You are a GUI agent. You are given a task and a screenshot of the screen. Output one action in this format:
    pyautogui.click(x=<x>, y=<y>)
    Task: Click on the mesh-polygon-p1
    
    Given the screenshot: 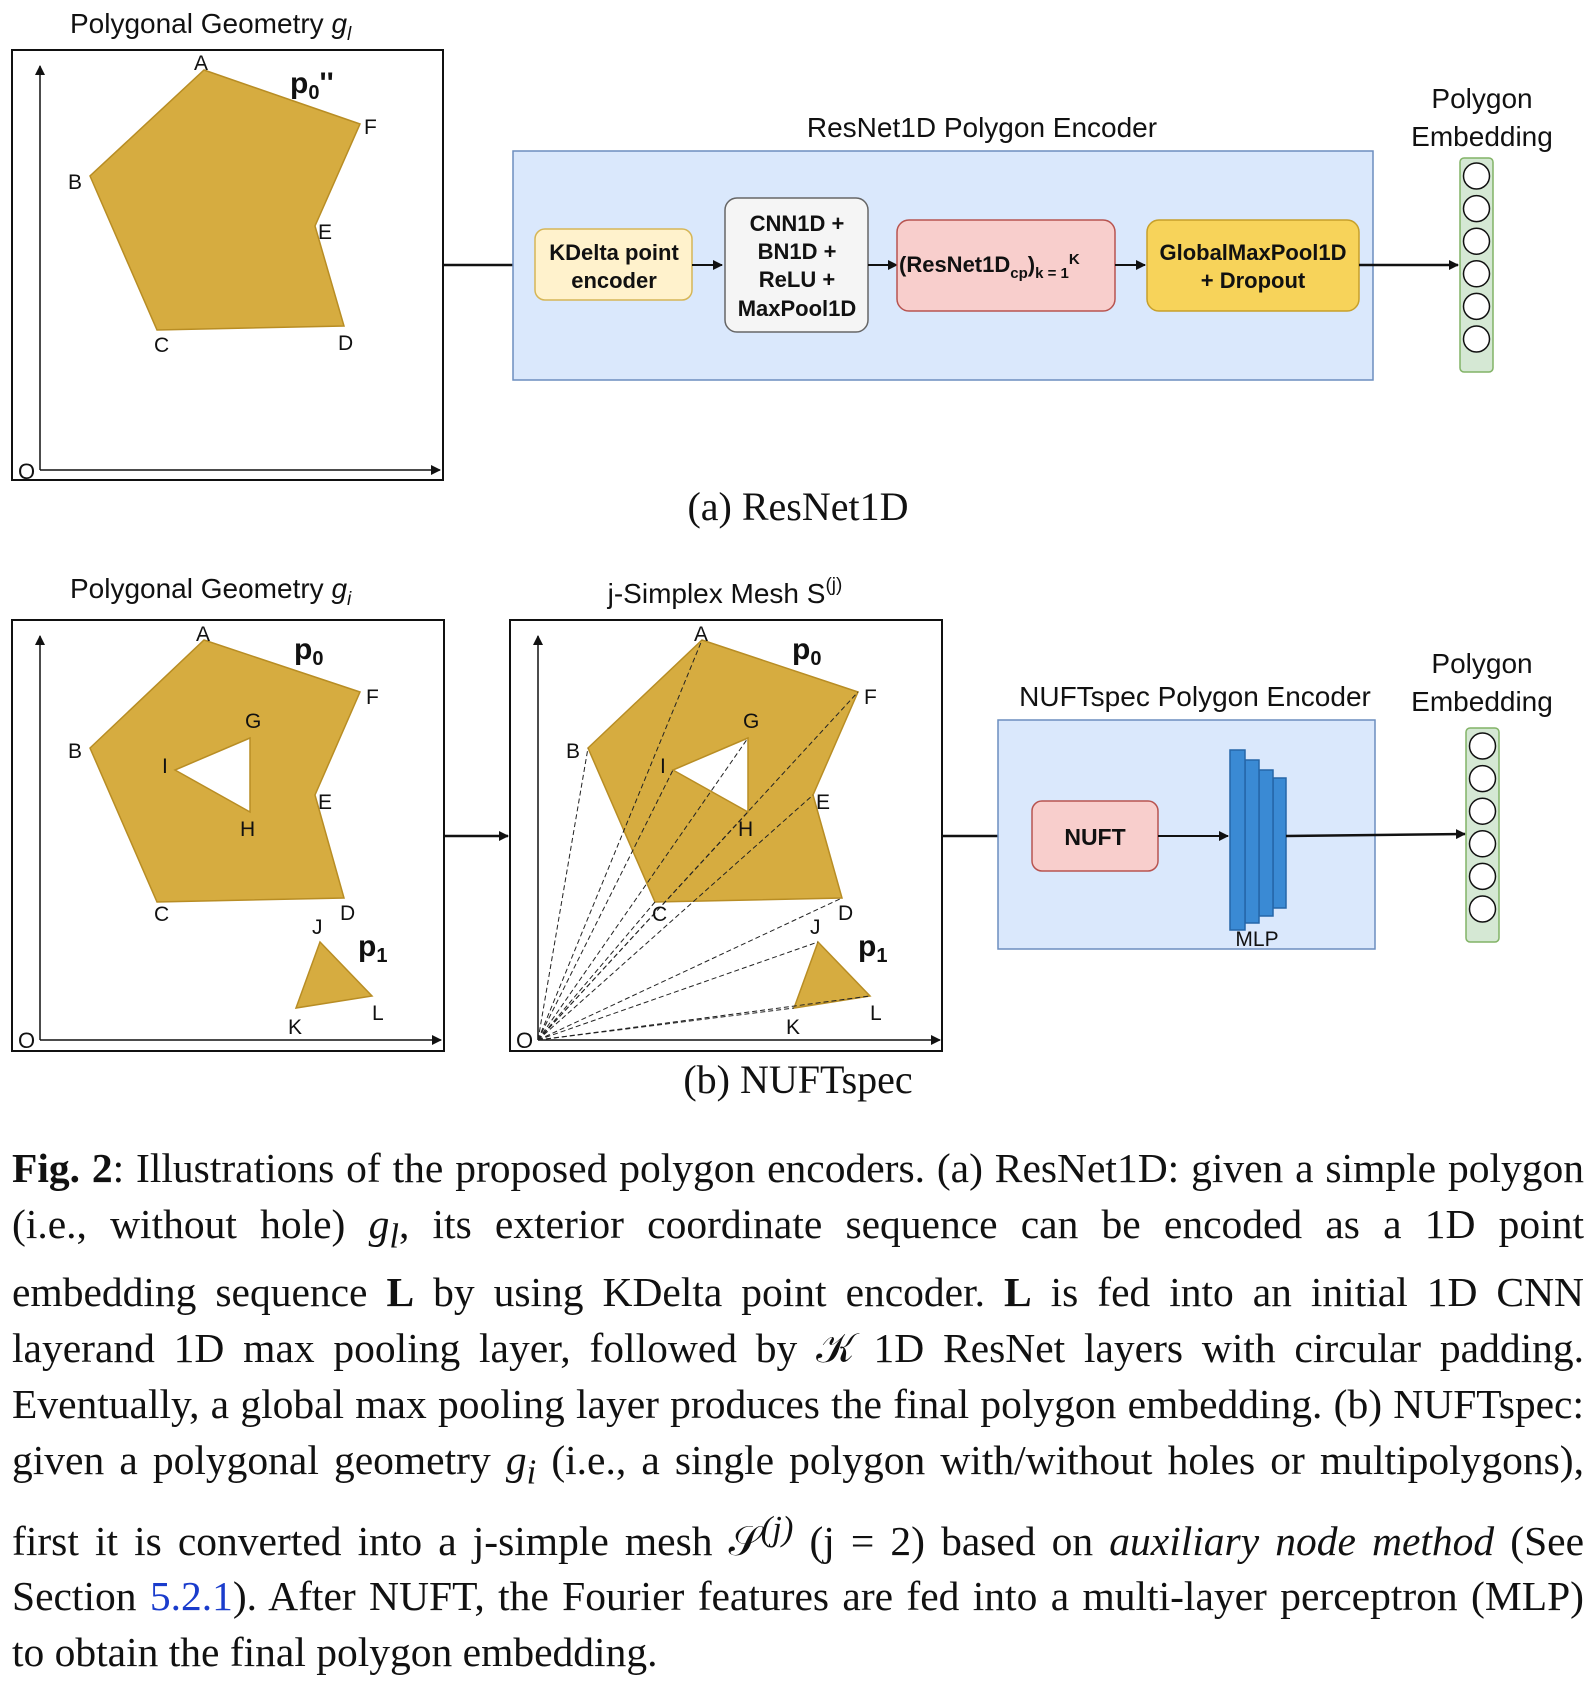 What is the action you would take?
    pyautogui.click(x=832, y=974)
    